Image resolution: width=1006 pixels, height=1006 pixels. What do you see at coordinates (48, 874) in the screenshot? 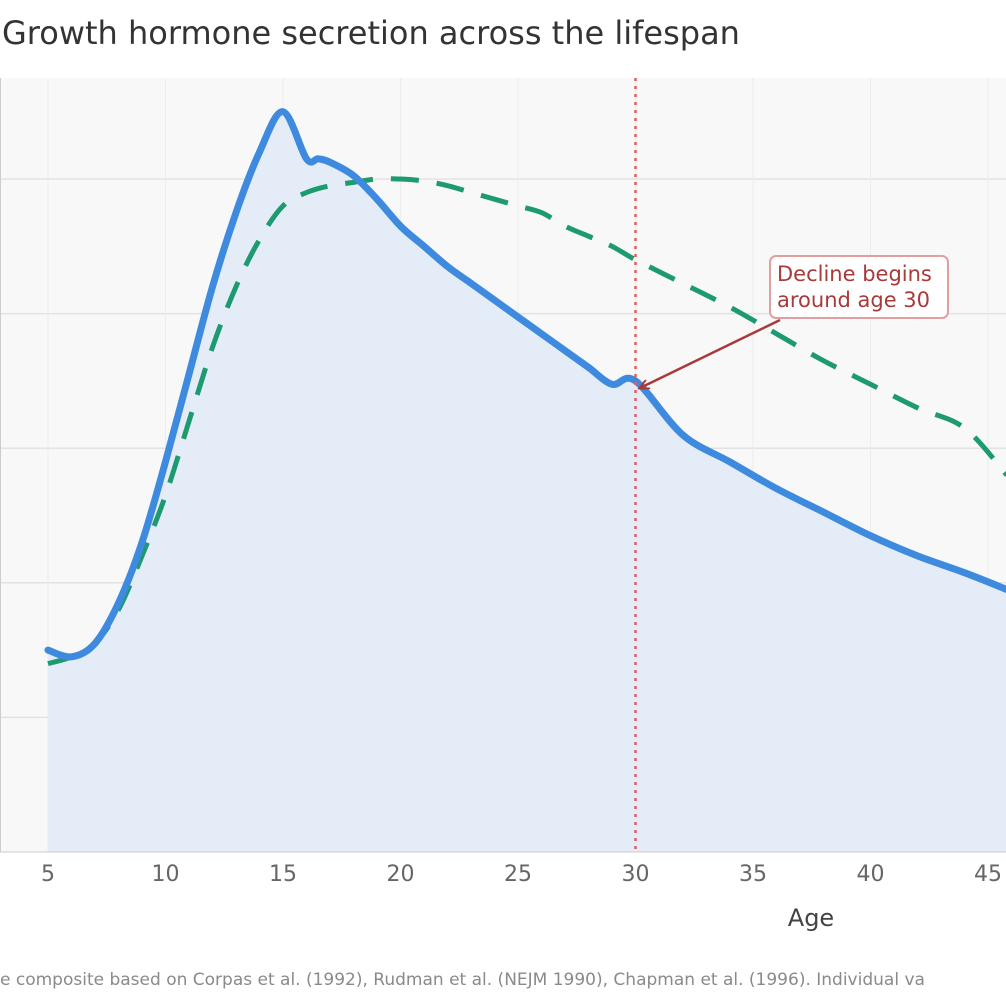
I see `x-tick-label: 5` at bounding box center [48, 874].